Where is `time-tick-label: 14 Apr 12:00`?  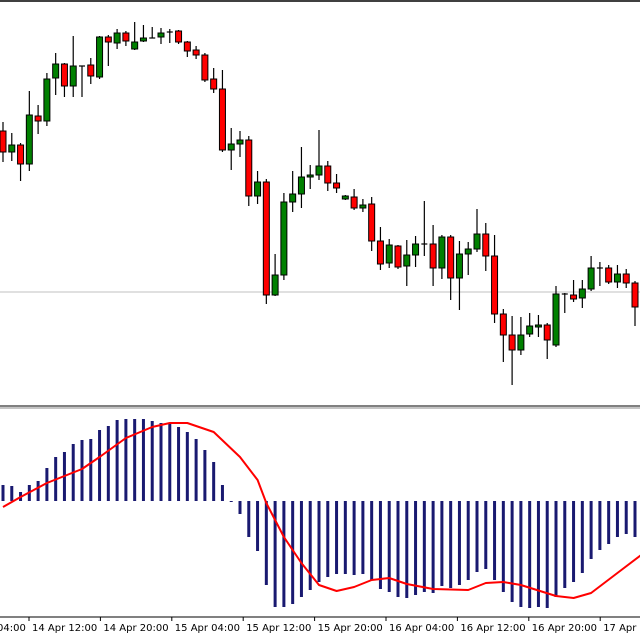 time-tick-label: 14 Apr 12:00 is located at coordinates (64, 628).